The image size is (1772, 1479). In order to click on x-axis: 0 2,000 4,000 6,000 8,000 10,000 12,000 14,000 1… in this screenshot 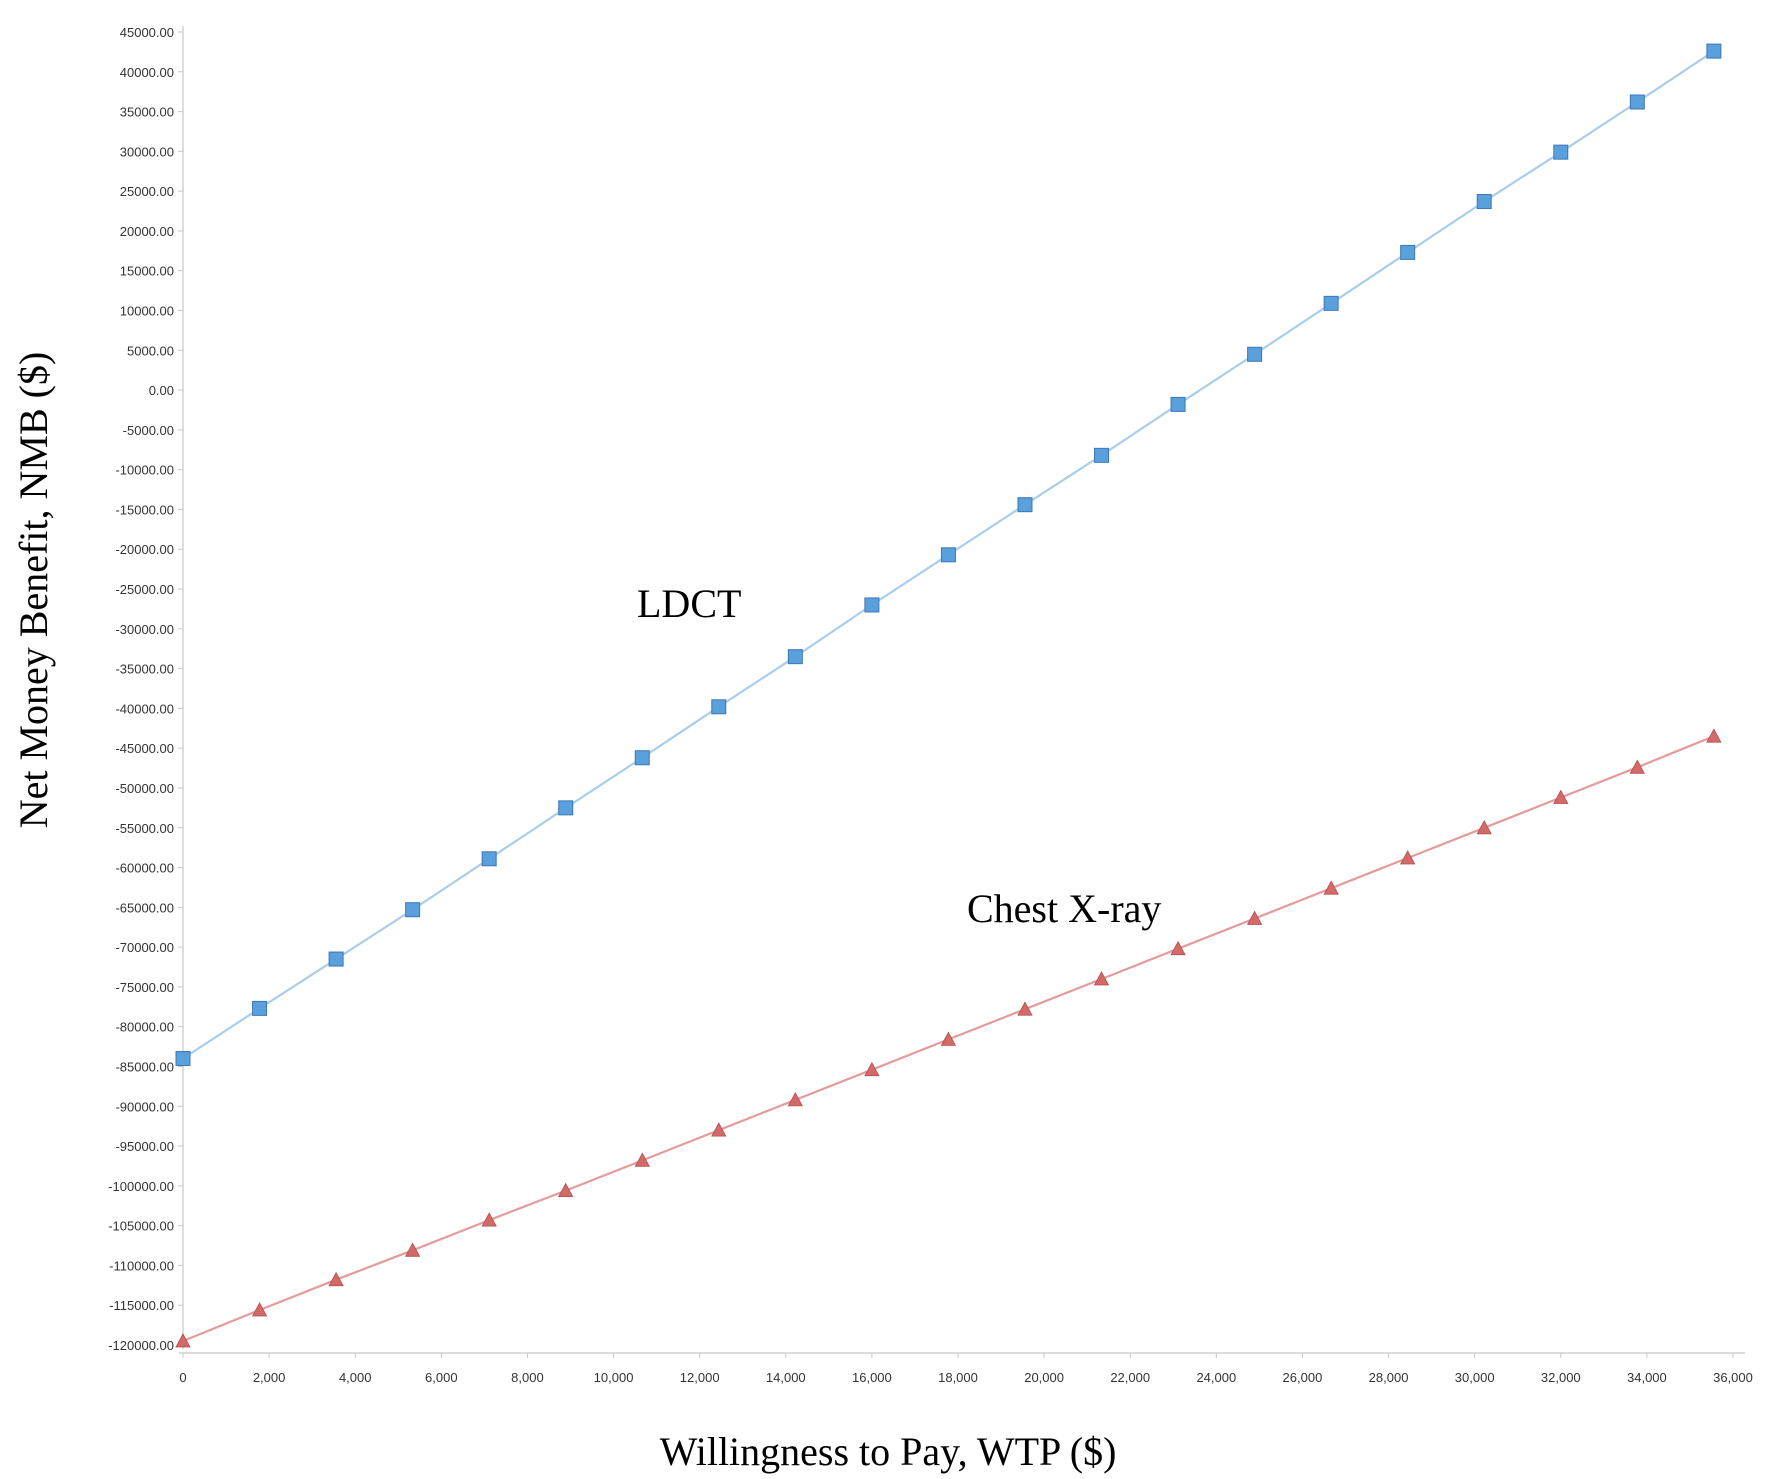, I will do `click(966, 1368)`.